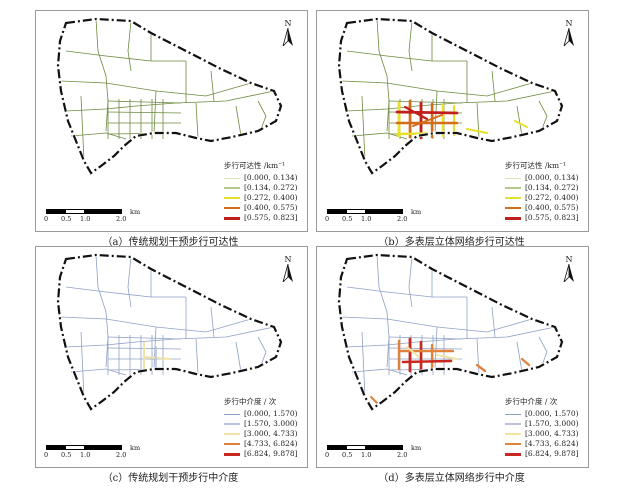 The image size is (622, 491). What do you see at coordinates (552, 197) in the screenshot?
I see `legend-label: [0.272, 0.400)` at bounding box center [552, 197].